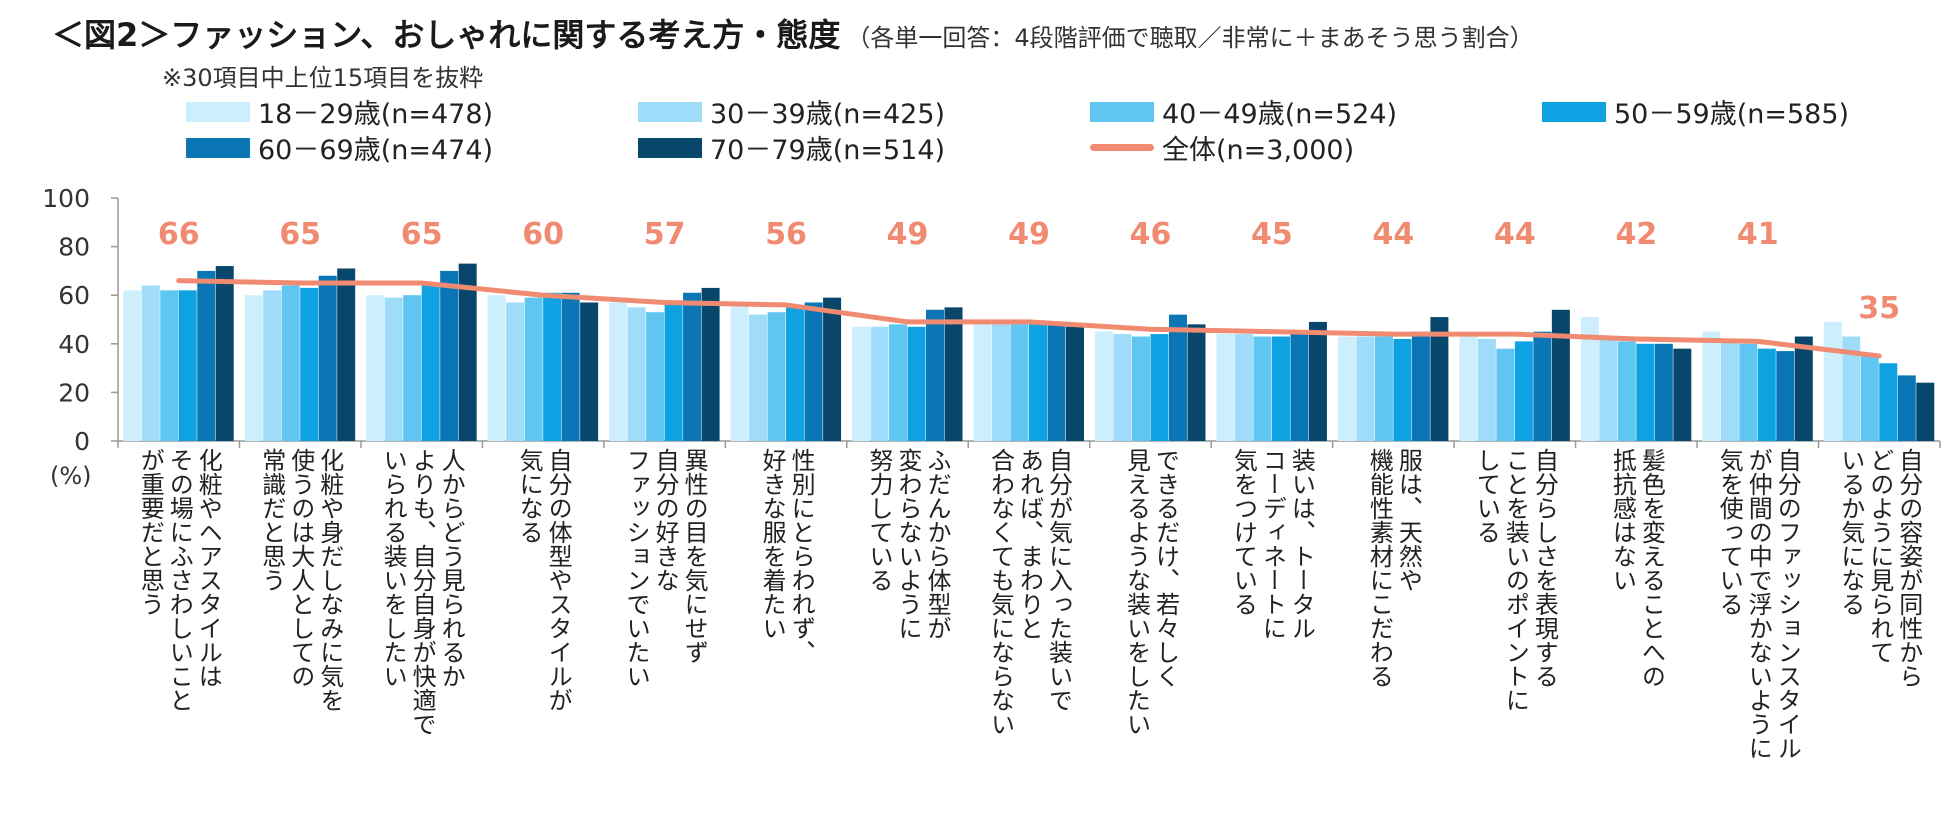 This screenshot has width=1950, height=830. Describe the element at coordinates (832, 369) in the screenshot. I see `bar-series5-cat5` at that location.